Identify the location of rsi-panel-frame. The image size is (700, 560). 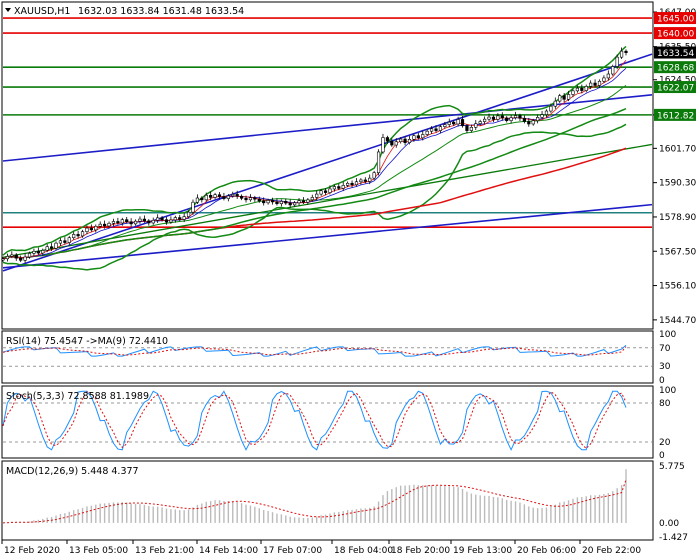
(327, 357).